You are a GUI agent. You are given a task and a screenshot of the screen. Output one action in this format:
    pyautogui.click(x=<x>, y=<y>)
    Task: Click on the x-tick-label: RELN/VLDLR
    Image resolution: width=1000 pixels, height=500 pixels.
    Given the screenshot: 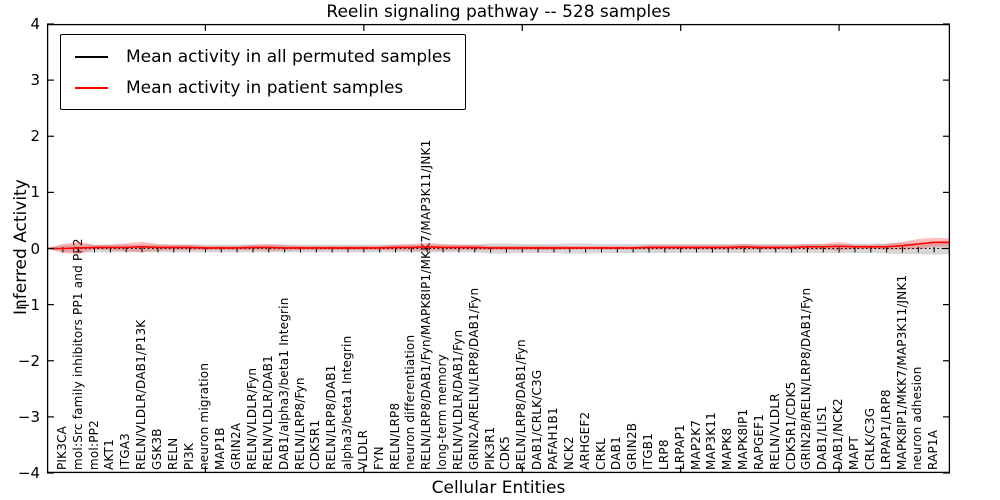 What is the action you would take?
    pyautogui.click(x=774, y=431)
    